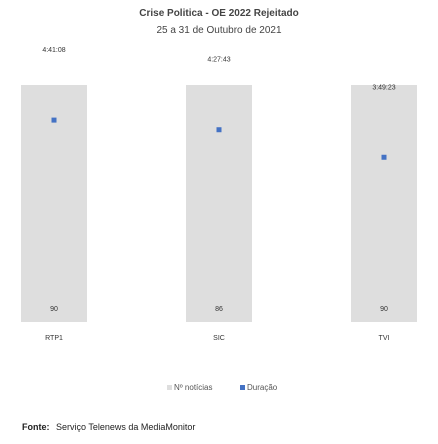  I want to click on bar-rtp1, so click(54, 203).